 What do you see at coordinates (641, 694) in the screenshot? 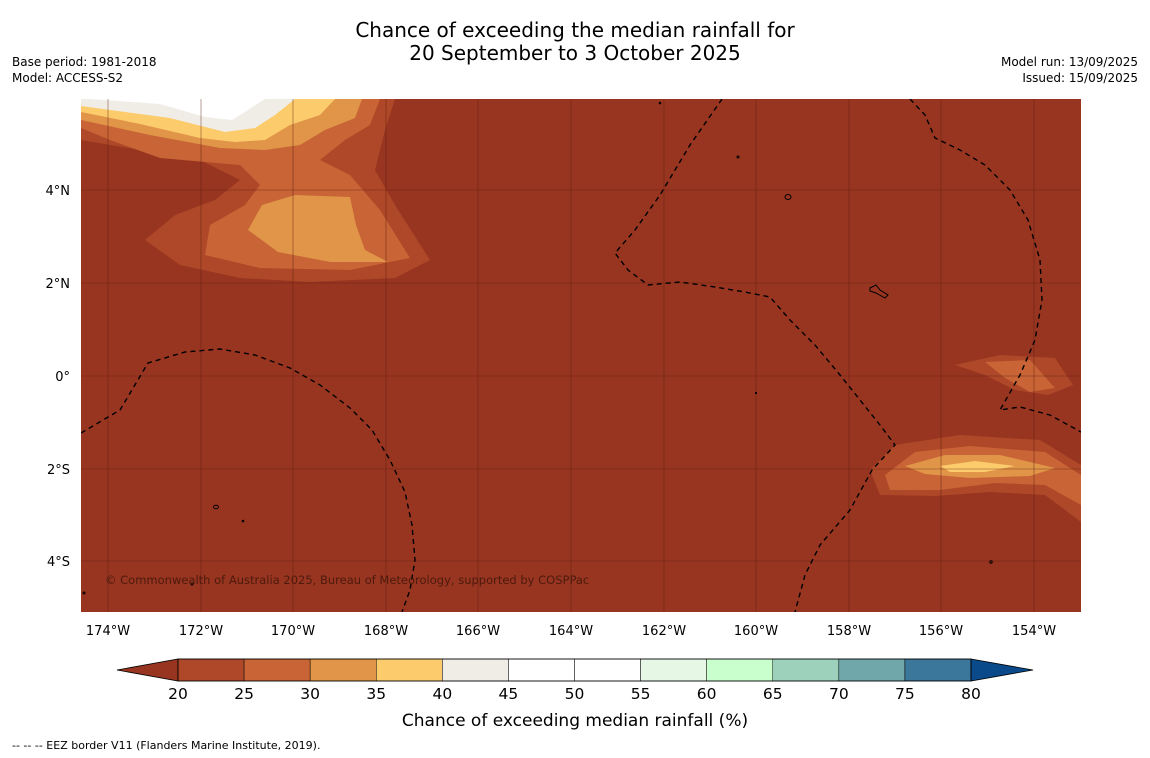
I see `colorbar-tick-label: 55` at bounding box center [641, 694].